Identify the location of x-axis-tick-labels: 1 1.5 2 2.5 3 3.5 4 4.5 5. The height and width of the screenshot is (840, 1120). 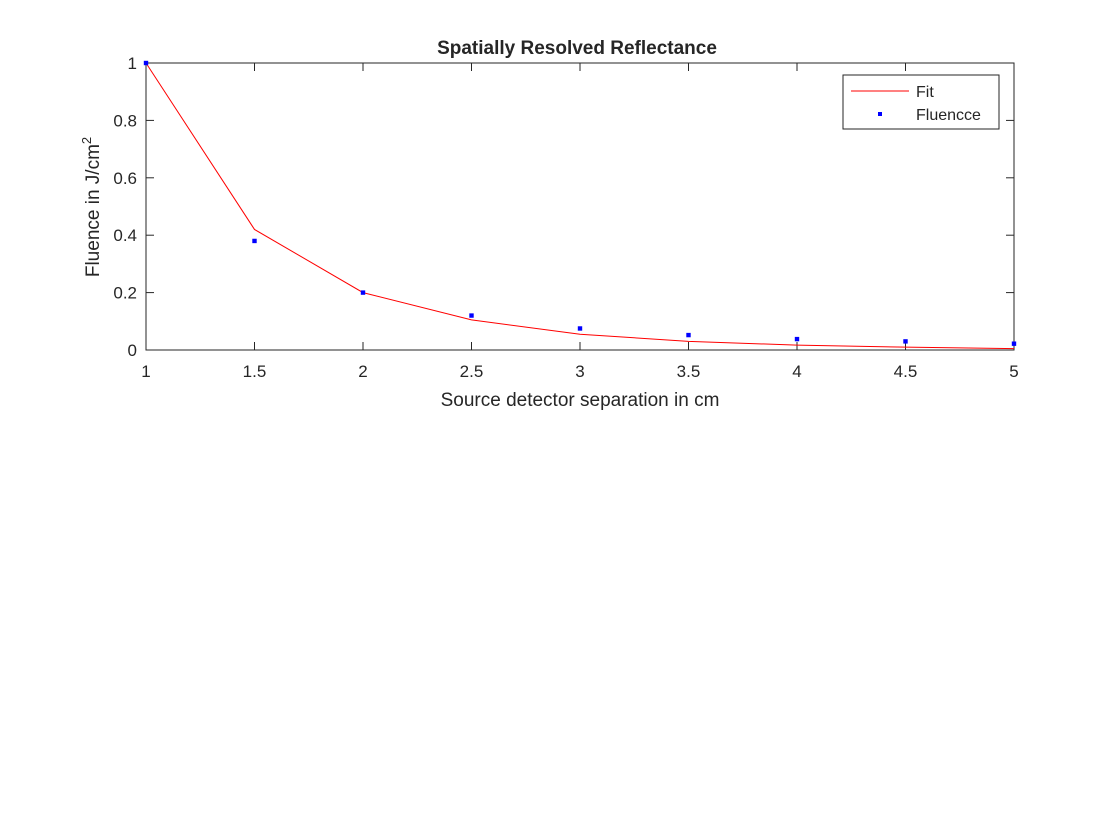
(579, 371).